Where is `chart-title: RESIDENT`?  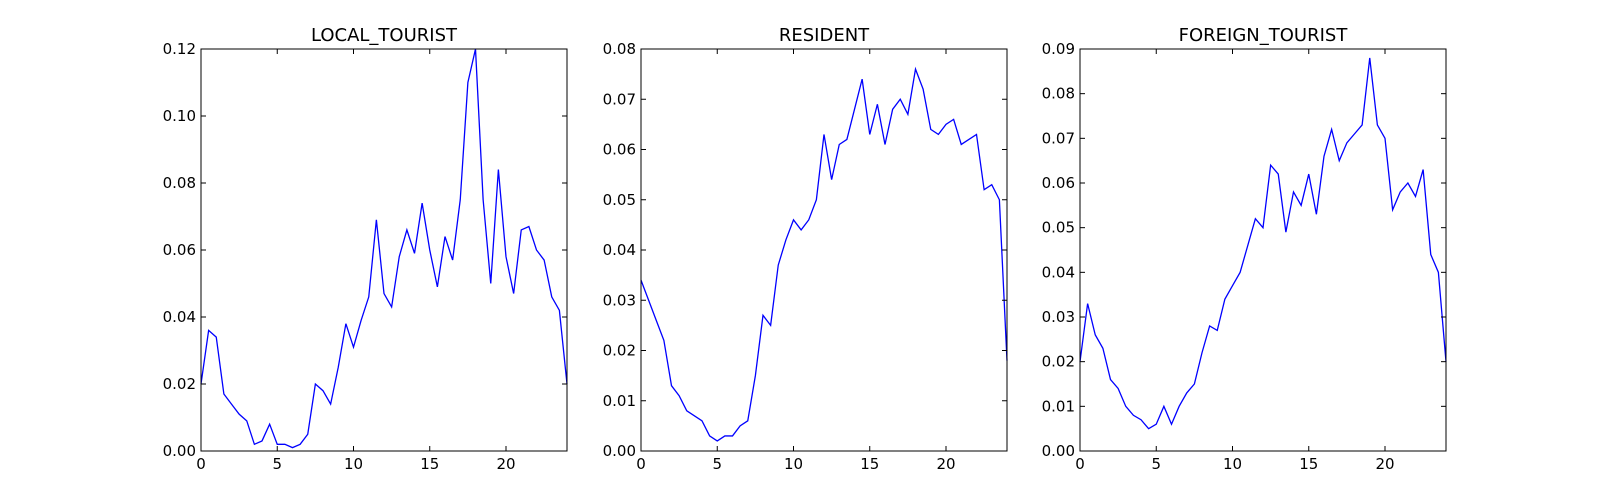 chart-title: RESIDENT is located at coordinates (824, 35).